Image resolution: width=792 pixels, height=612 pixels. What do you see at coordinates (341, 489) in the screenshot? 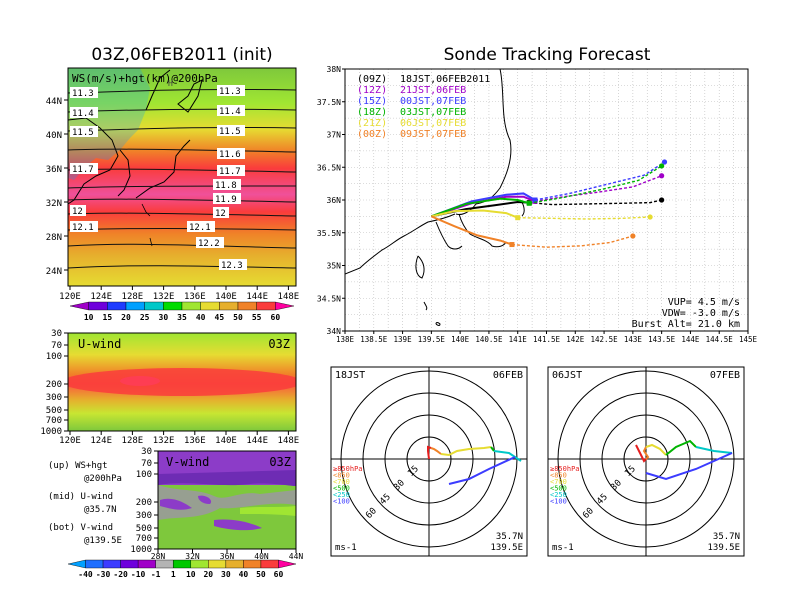
I see `hodograph-legend-item: <500` at bounding box center [341, 489].